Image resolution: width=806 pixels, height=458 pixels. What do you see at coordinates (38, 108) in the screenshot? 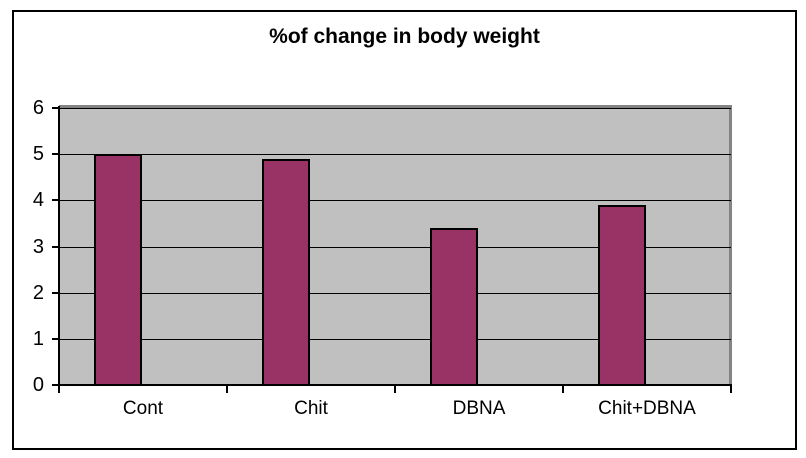
I see `y-axis-label: 6` at bounding box center [38, 108].